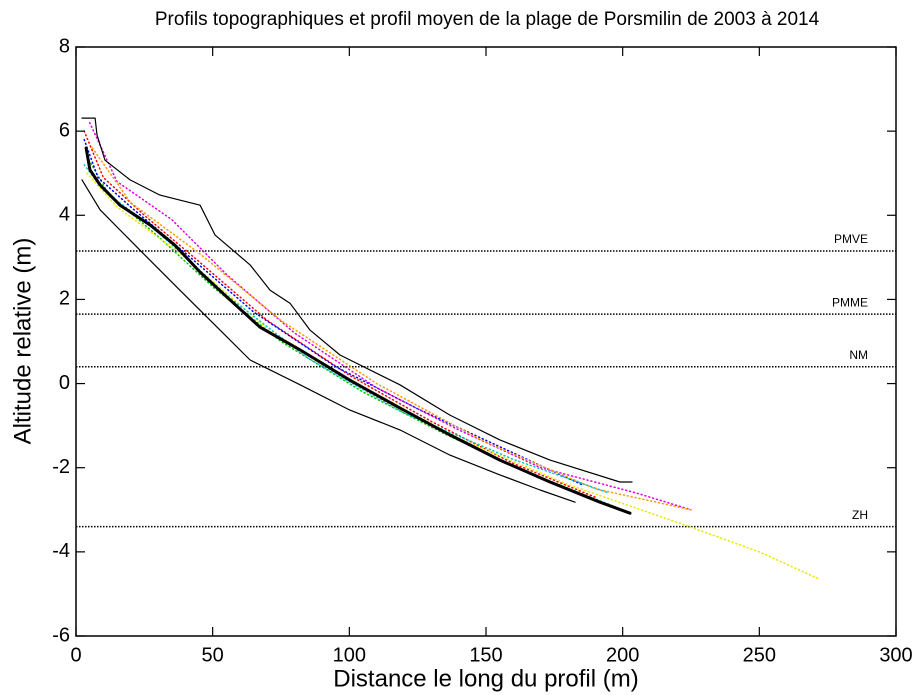  Describe the element at coordinates (64, 215) in the screenshot. I see `y-tick-label: 4` at that location.